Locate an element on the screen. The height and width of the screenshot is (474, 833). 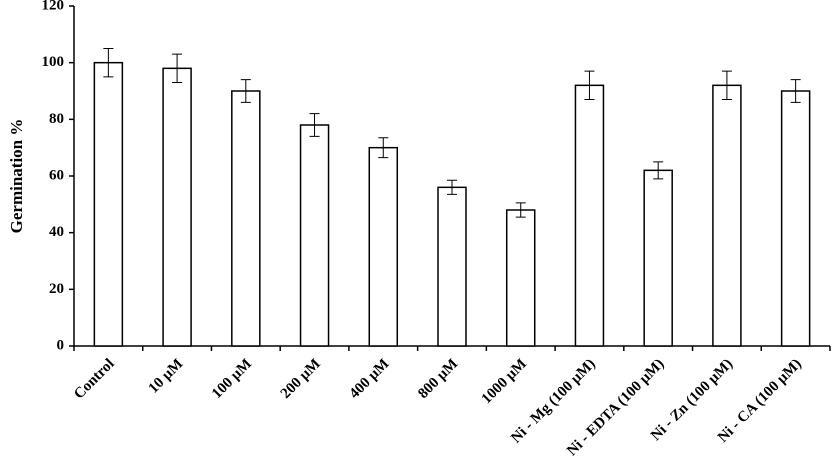
y-tick-label: 60 is located at coordinates (56, 175).